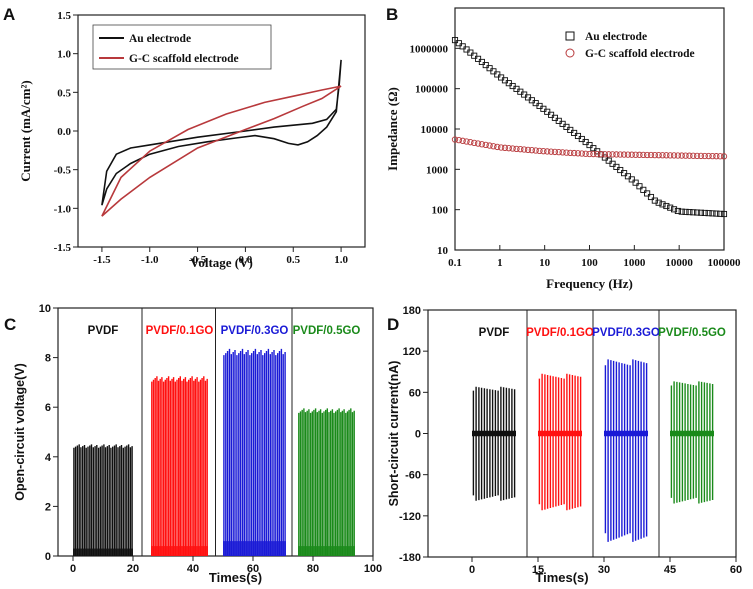 The height and width of the screenshot is (589, 753). What do you see at coordinates (254, 452) in the screenshot?
I see `voltage-pulses` at bounding box center [254, 452].